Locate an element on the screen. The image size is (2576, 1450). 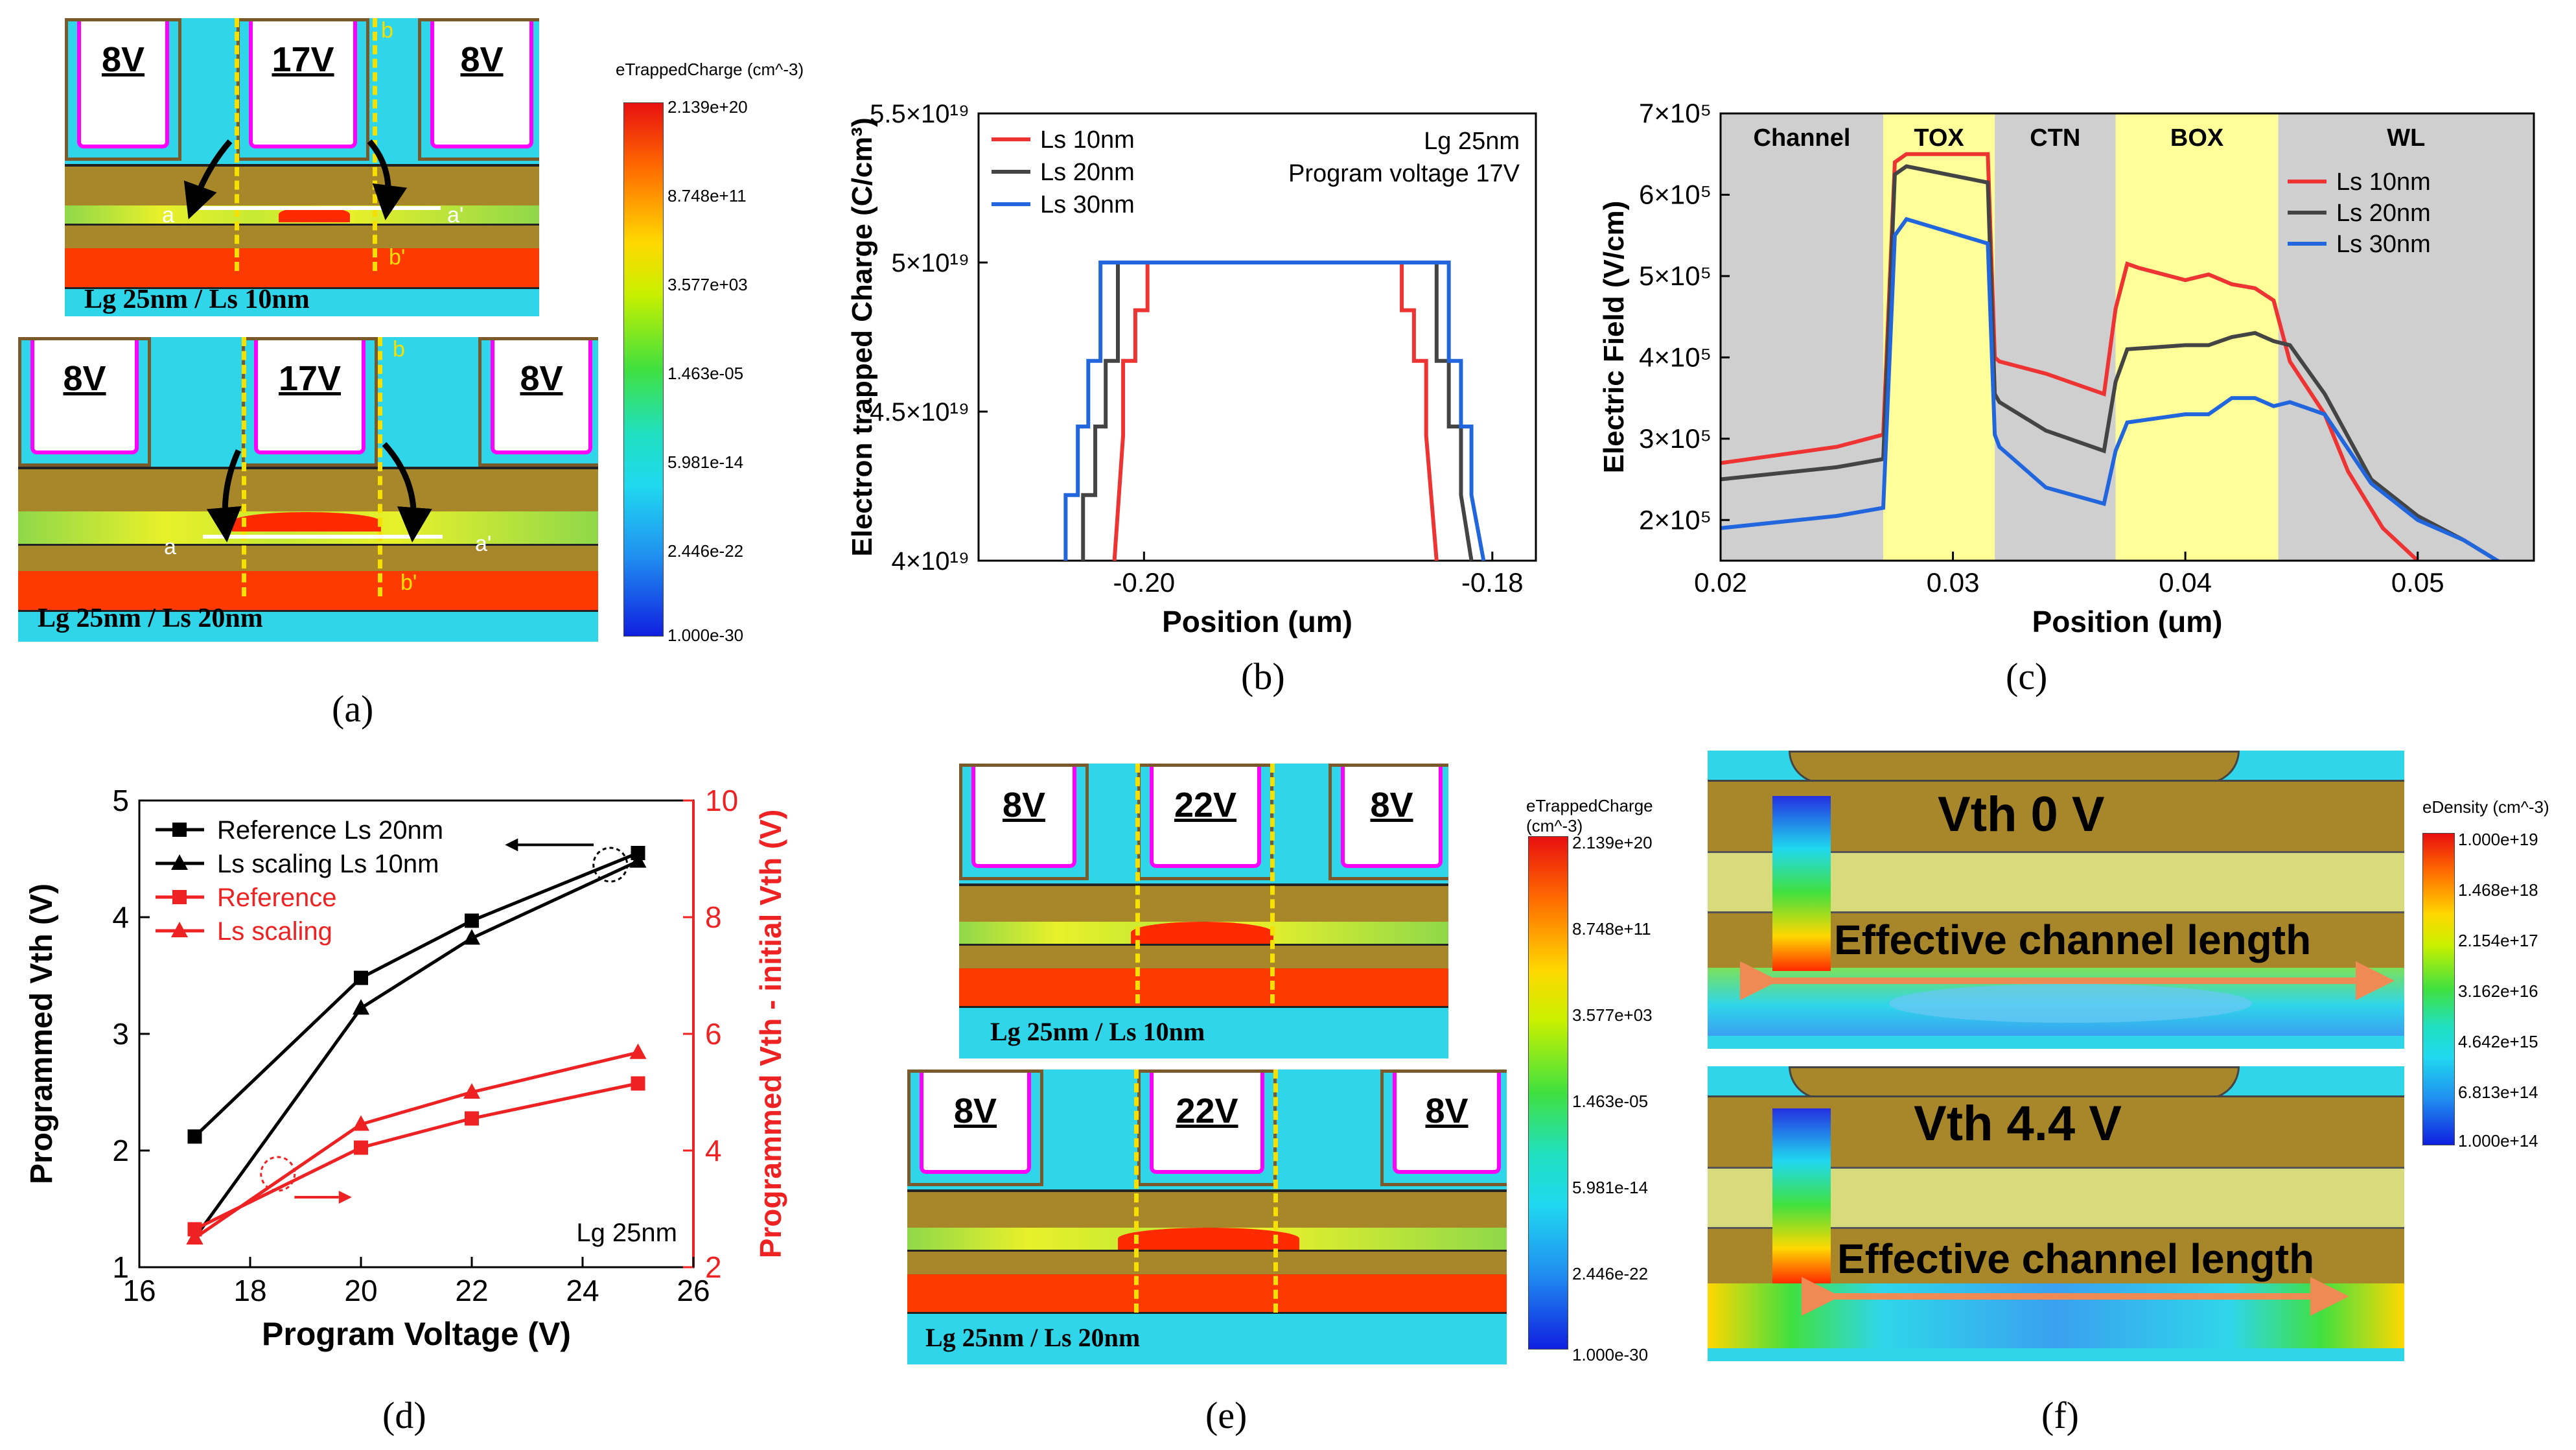
legend-label: Ls 10nm is located at coordinates (1088, 140).